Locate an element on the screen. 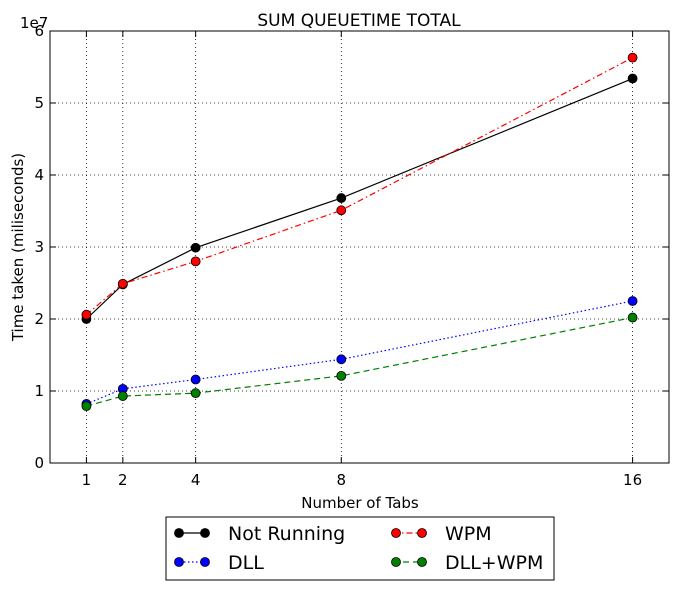  series-line-dll-wpm is located at coordinates (359, 361).